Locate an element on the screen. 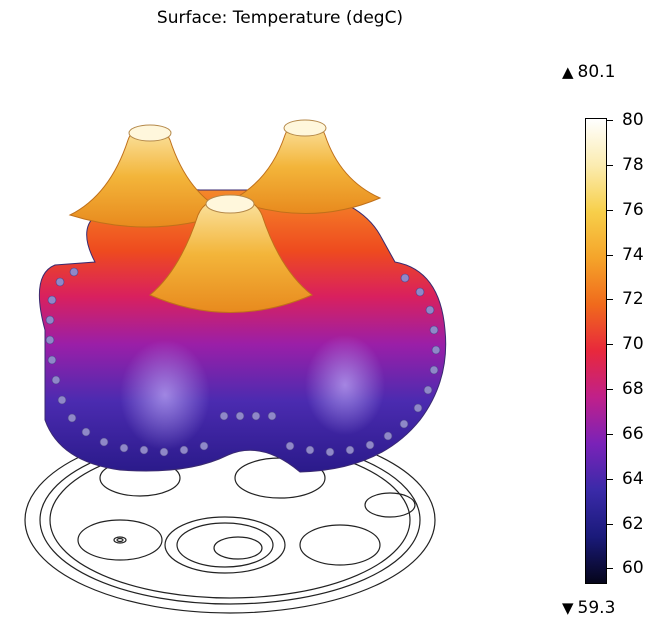  colorbar-tick-label: 80 is located at coordinates (633, 120).